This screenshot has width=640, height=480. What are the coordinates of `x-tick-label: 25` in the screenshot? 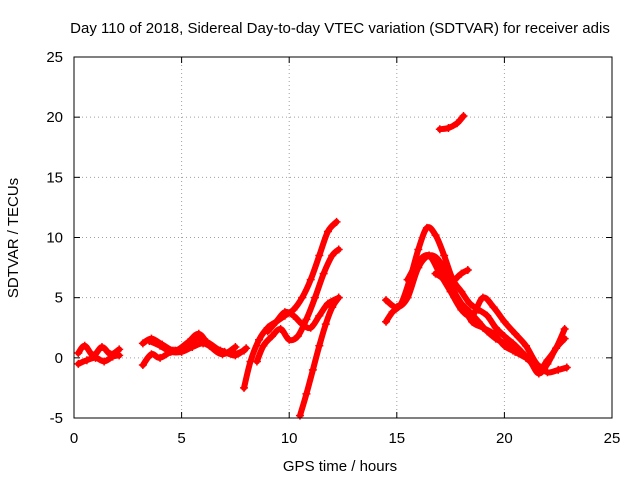 It's located at (612, 438).